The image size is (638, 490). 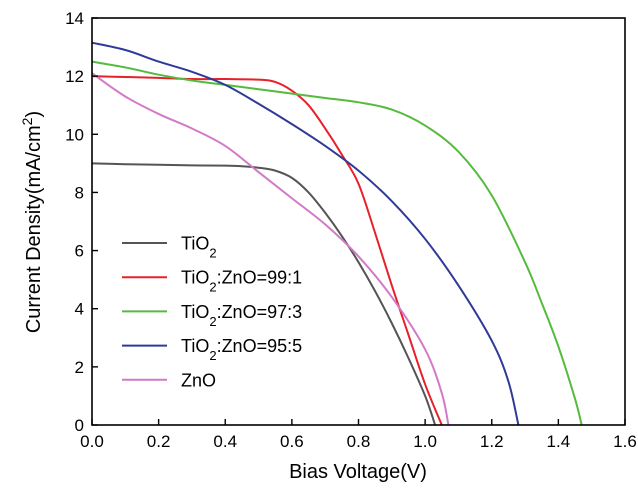 I want to click on x-tick-label: 0.0, so click(x=92, y=441).